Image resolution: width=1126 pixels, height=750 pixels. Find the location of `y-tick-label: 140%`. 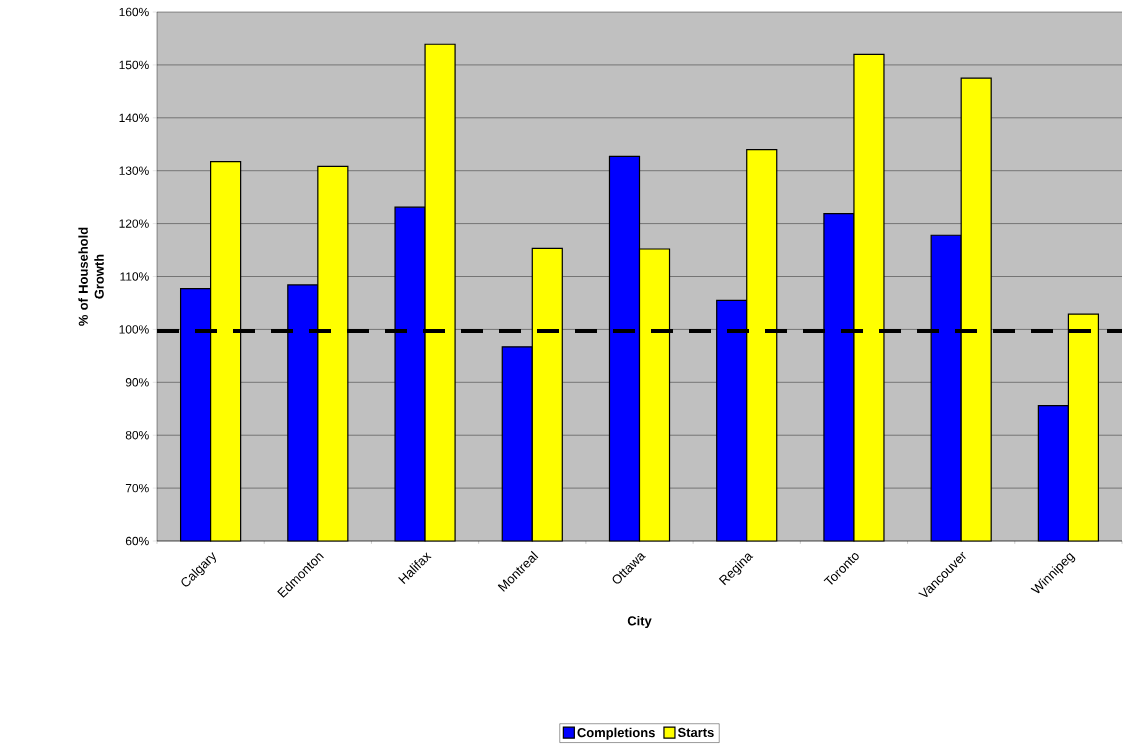

y-tick-label: 140% is located at coordinates (134, 118).